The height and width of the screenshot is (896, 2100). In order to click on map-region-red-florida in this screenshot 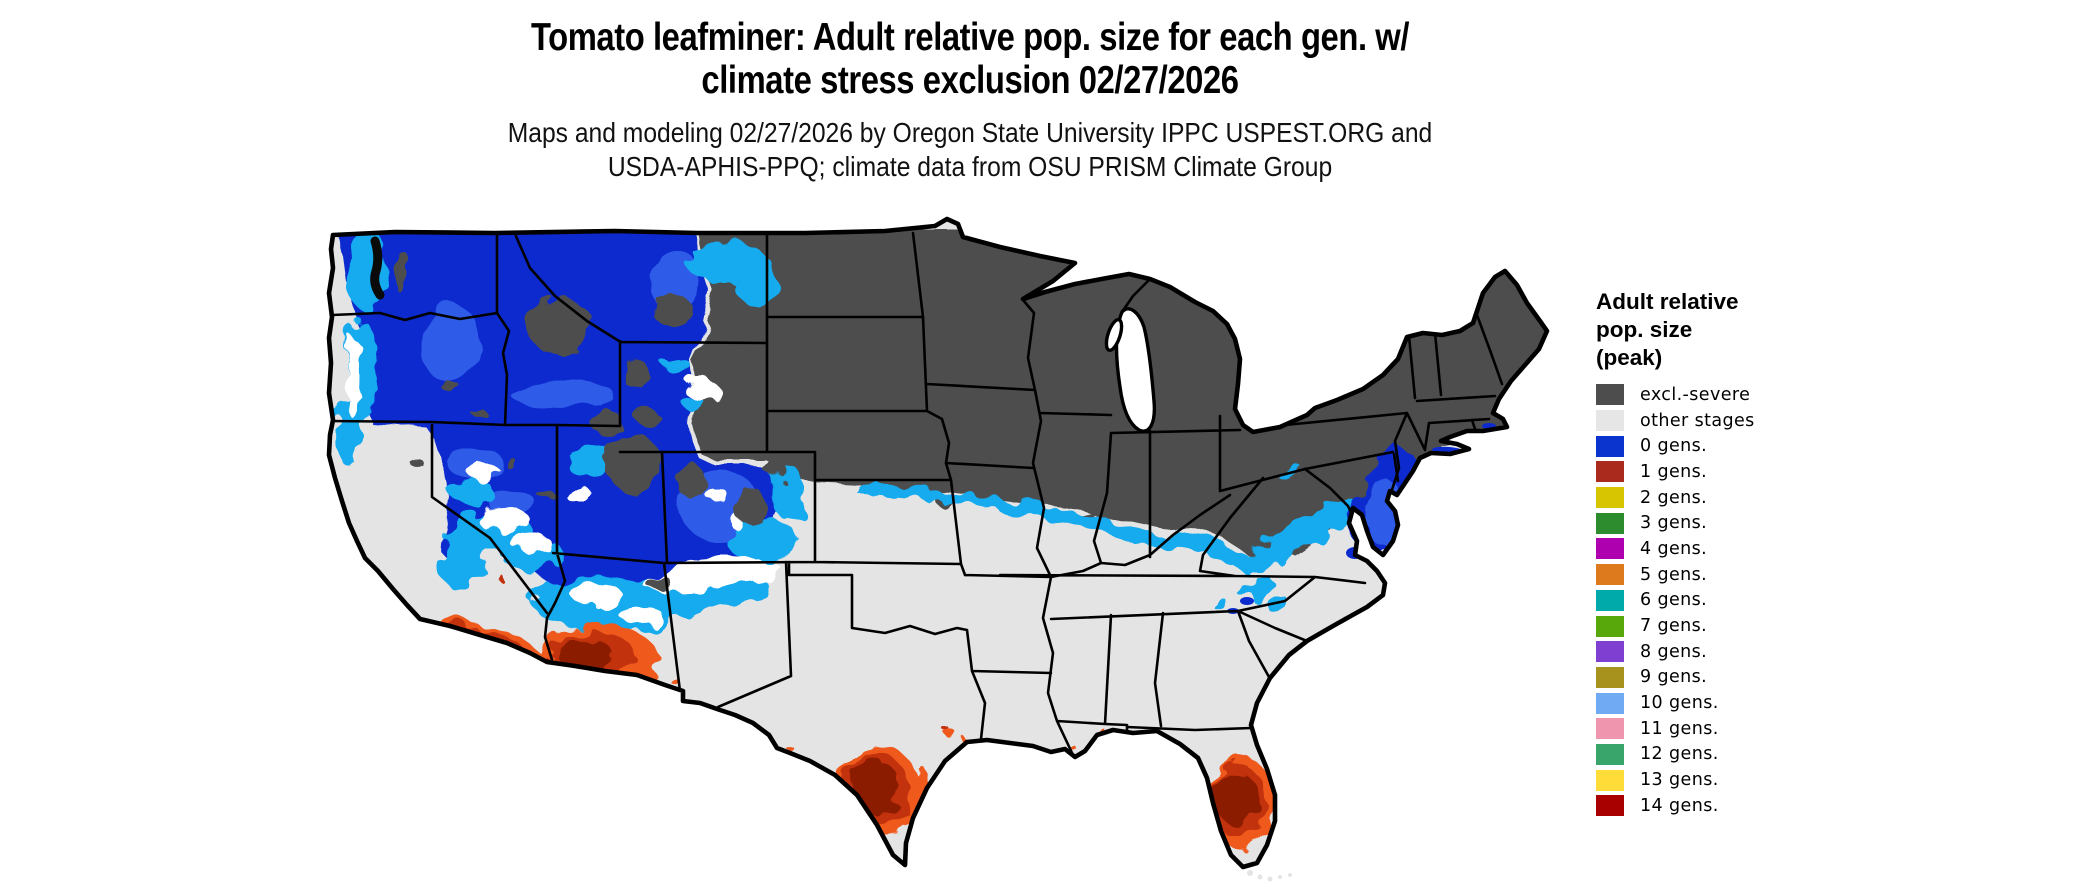, I will do `click(1173, 787)`.